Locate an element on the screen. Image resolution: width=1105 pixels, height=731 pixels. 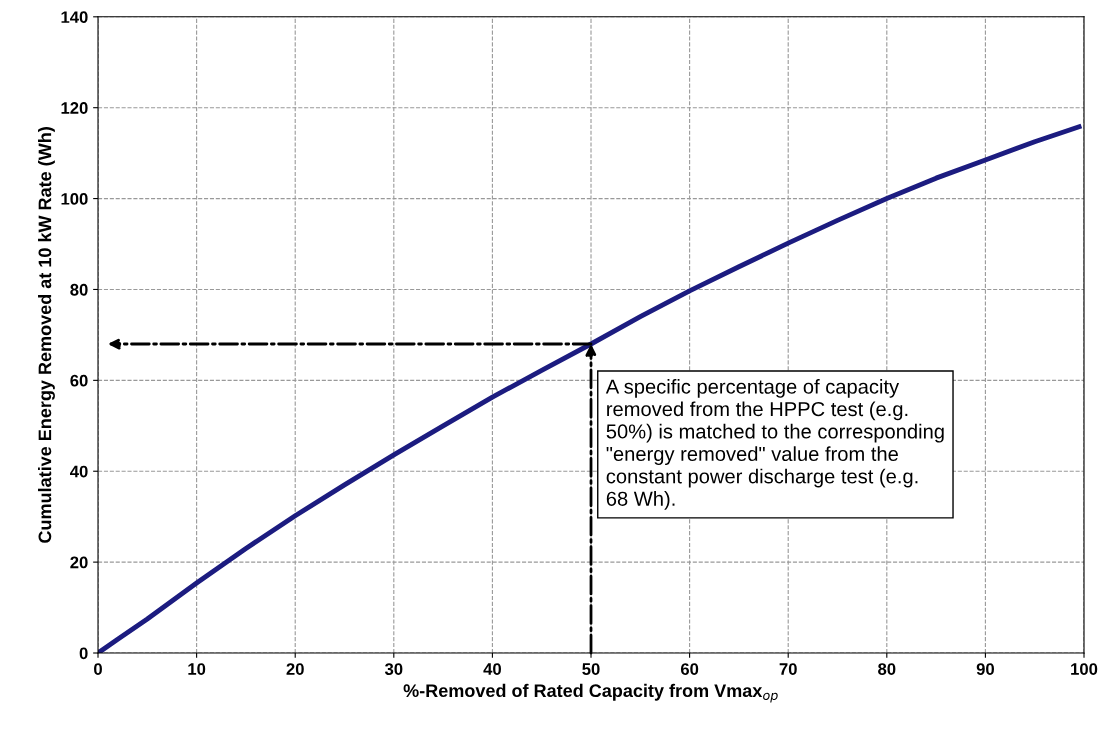
x-tick-label: 50 is located at coordinates (591, 669).